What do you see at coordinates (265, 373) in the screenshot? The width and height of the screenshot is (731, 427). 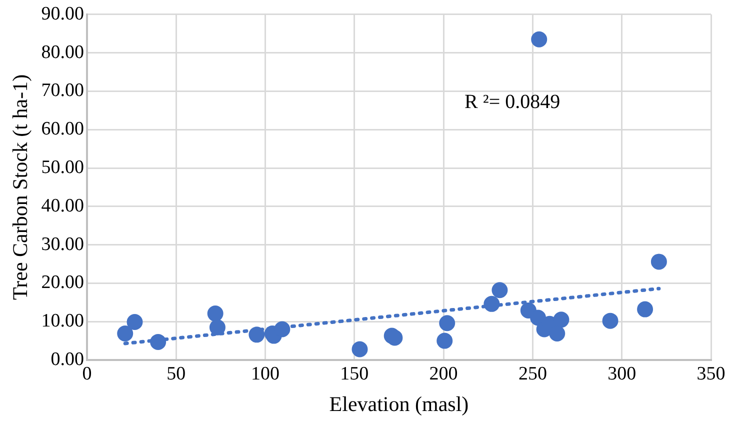 I see `x-tick-label: 100` at bounding box center [265, 373].